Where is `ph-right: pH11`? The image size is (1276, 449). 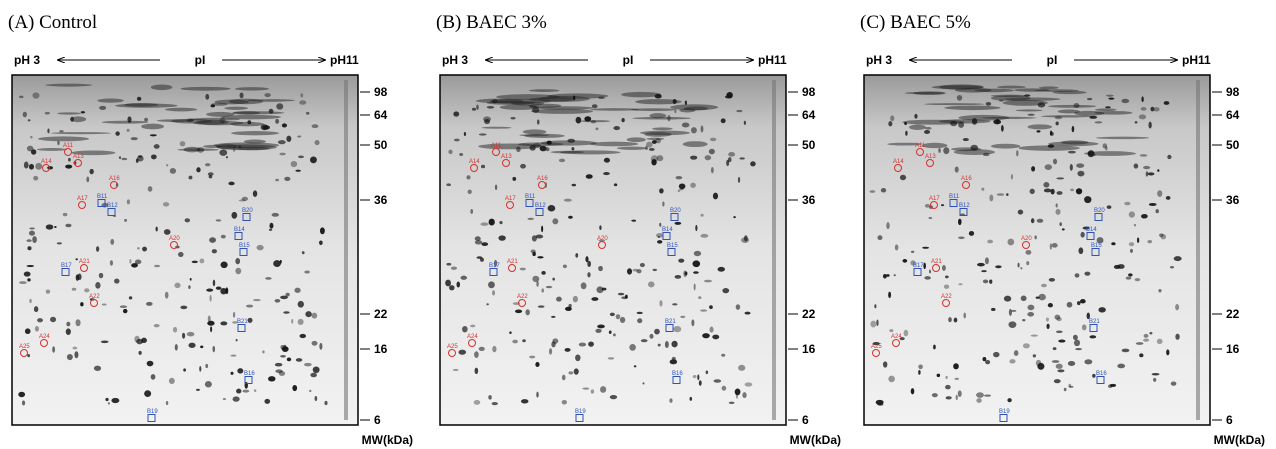 ph-right: pH11 is located at coordinates (772, 60).